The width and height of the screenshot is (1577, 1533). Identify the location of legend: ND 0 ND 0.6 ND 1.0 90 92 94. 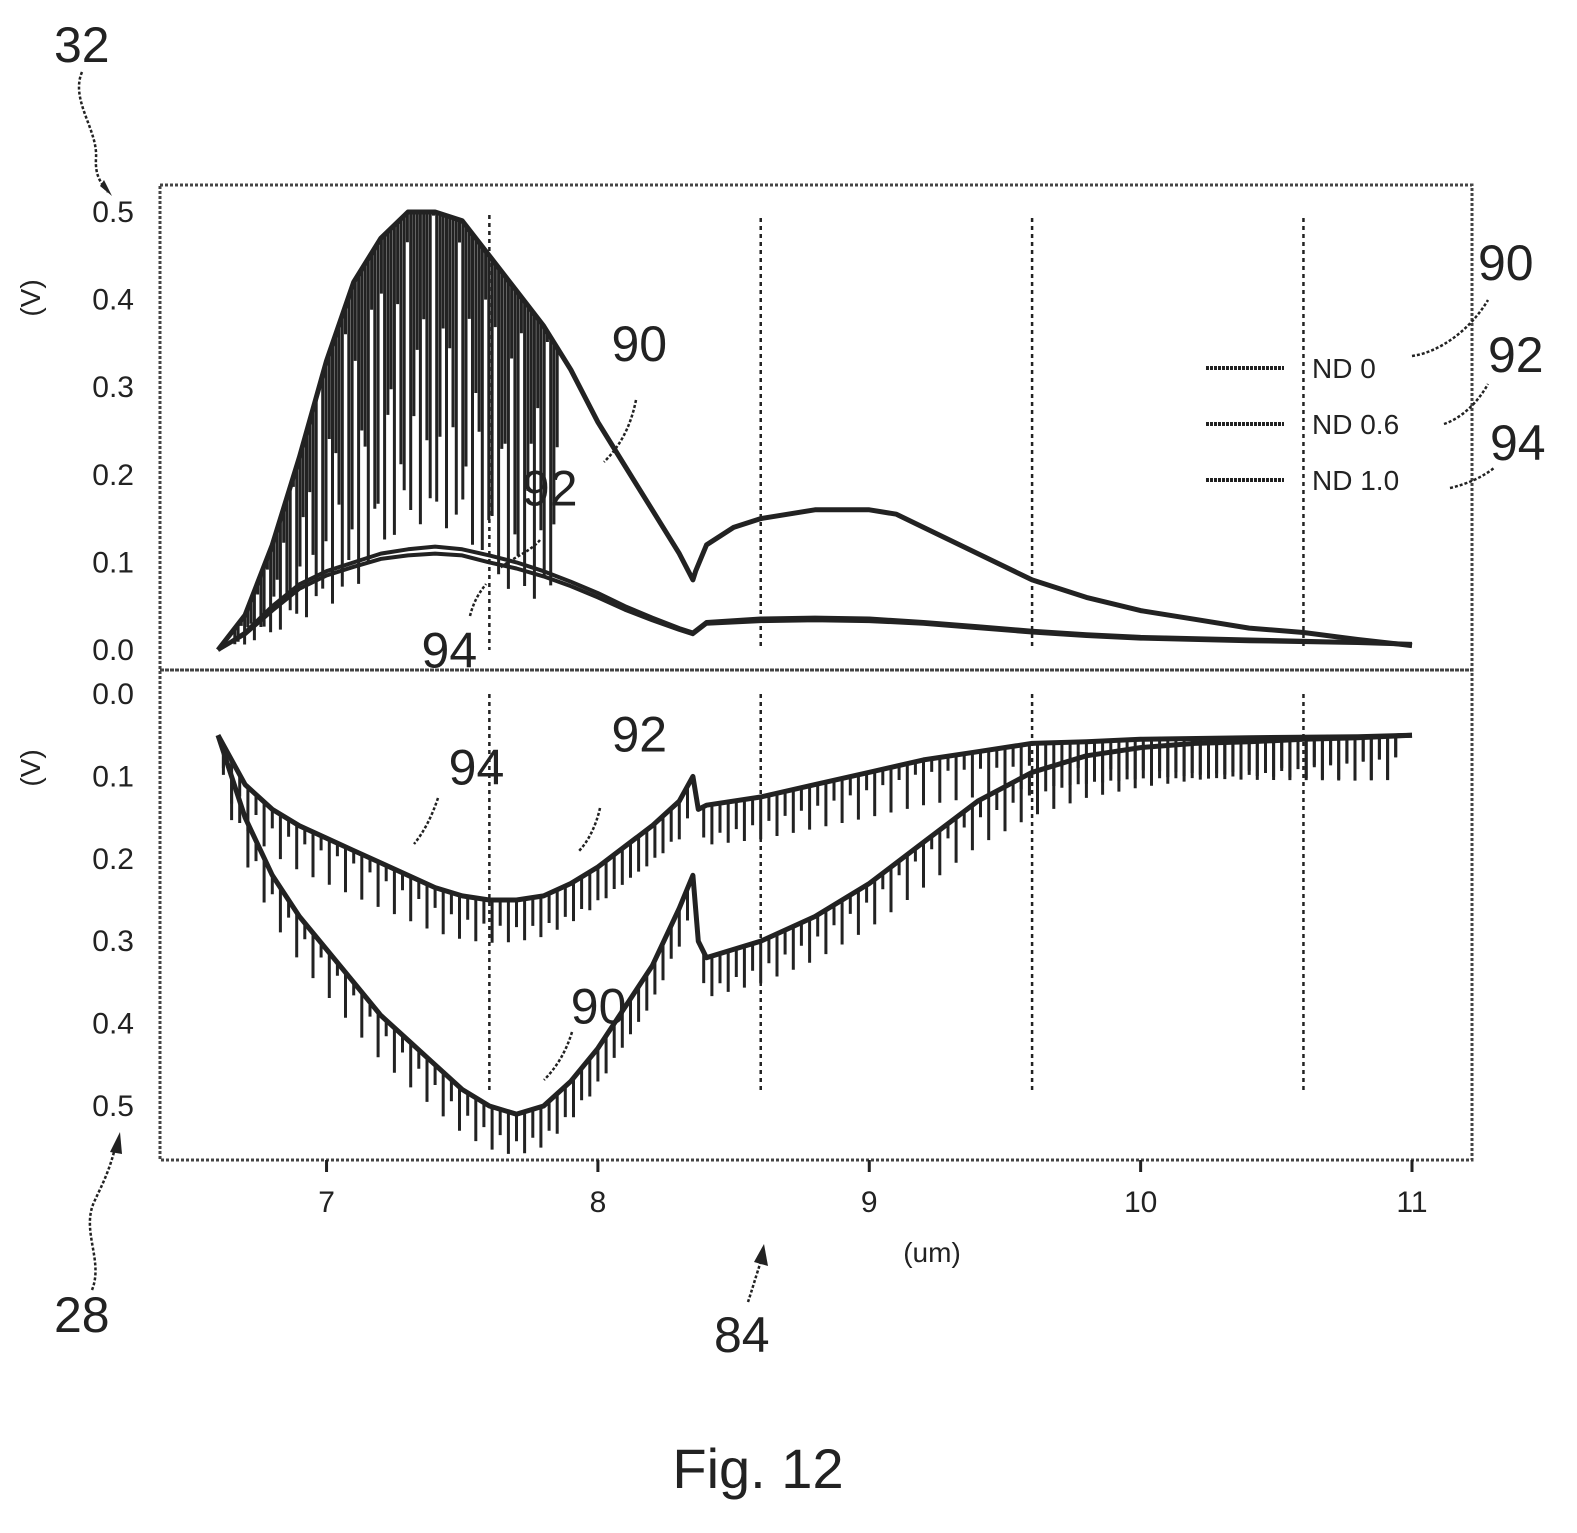
(1376, 365).